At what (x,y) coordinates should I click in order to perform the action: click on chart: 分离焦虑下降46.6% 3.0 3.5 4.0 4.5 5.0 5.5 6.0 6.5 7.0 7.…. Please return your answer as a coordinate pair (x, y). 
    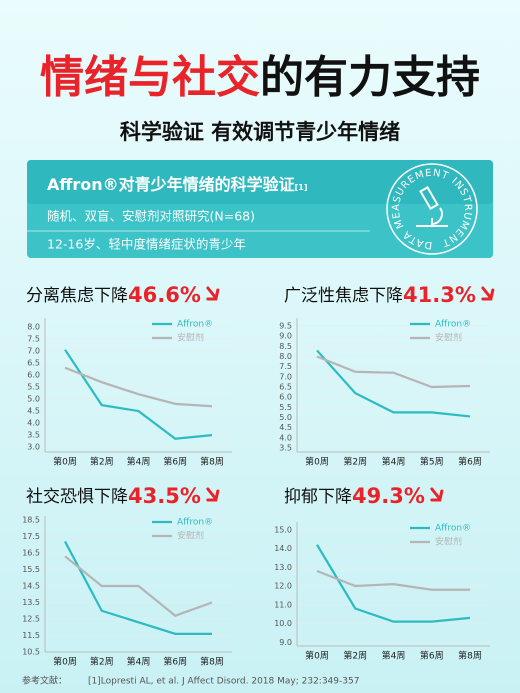
    Looking at the image, I should click on (129, 375).